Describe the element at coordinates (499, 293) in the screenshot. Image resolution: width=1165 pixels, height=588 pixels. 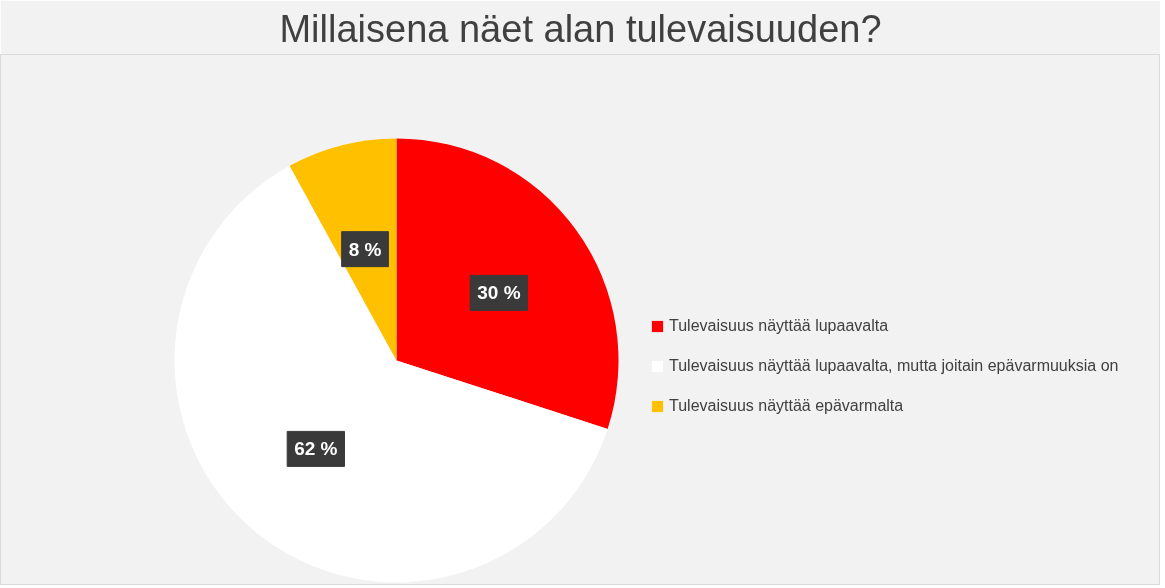
I see `data-label: 30 %` at that location.